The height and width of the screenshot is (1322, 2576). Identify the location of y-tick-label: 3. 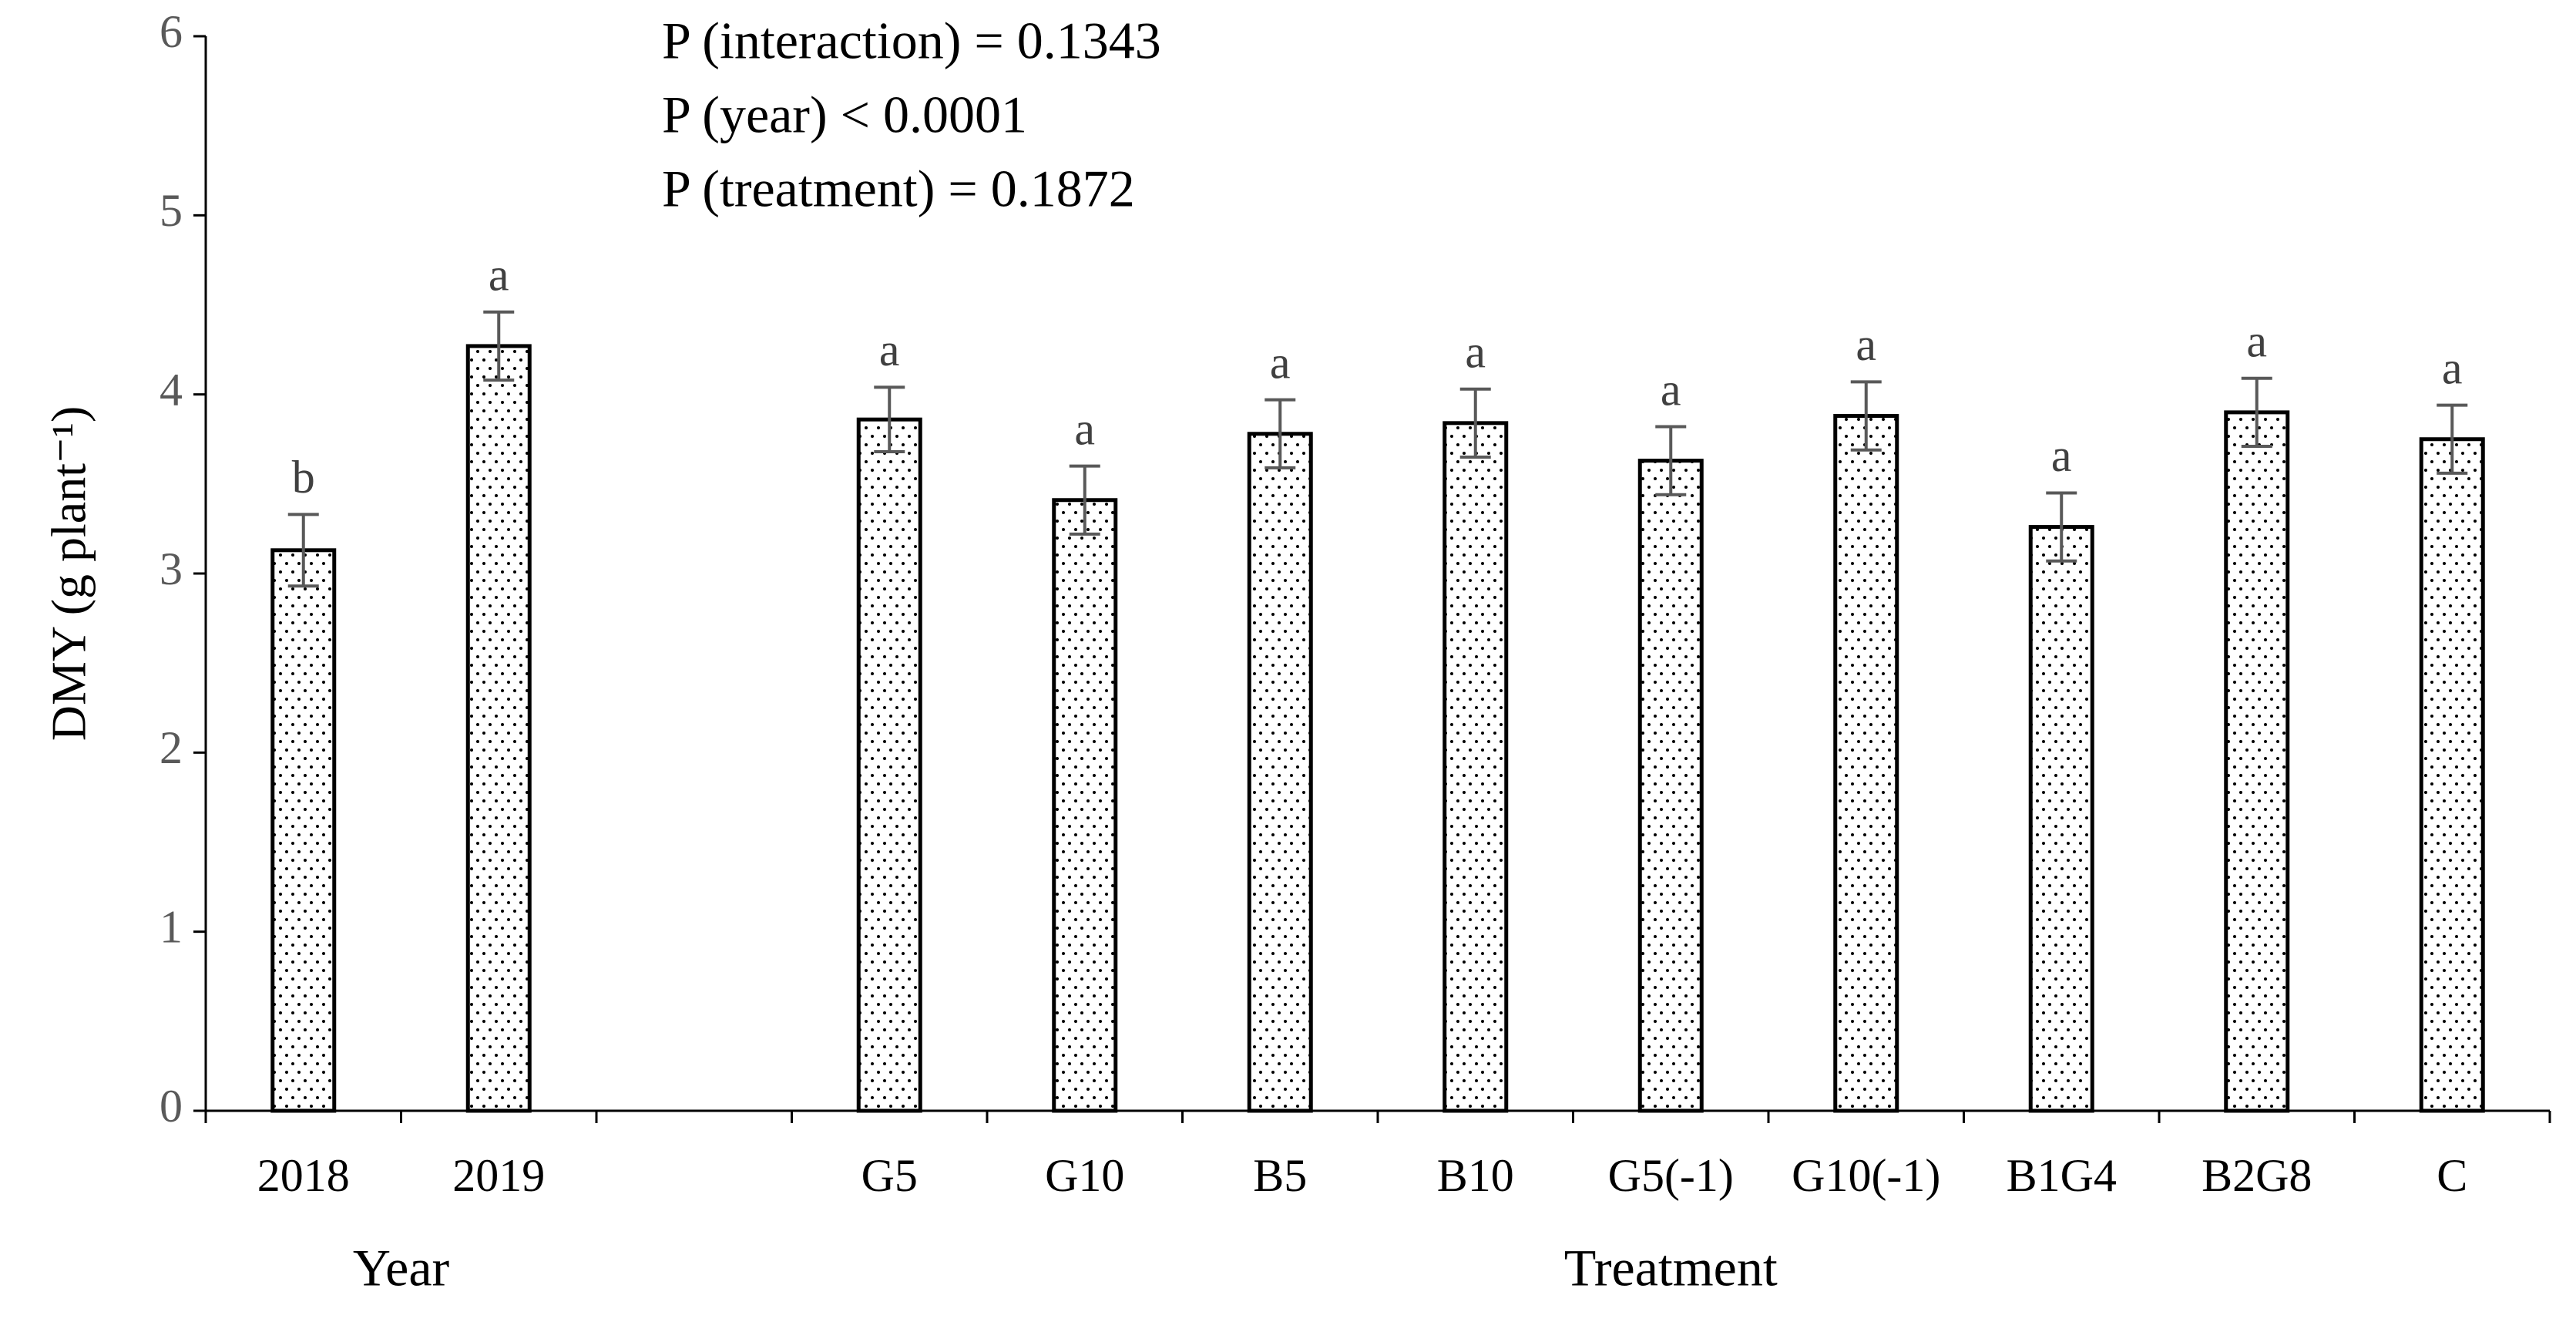
(171, 568).